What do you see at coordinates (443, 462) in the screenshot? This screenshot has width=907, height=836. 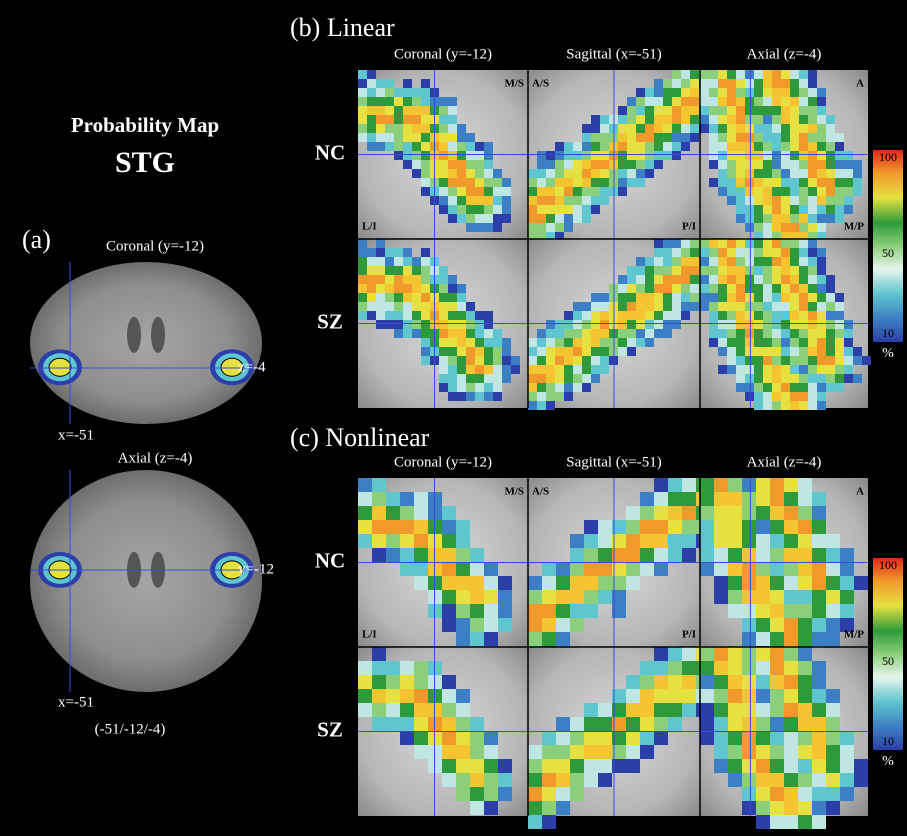 I see `view-title: Coronal (y=-12)` at bounding box center [443, 462].